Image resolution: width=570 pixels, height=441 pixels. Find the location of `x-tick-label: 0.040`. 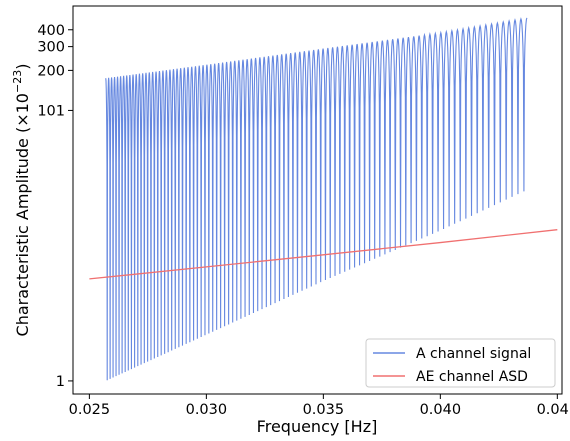

x-tick-label: 0.040 is located at coordinates (441, 410).